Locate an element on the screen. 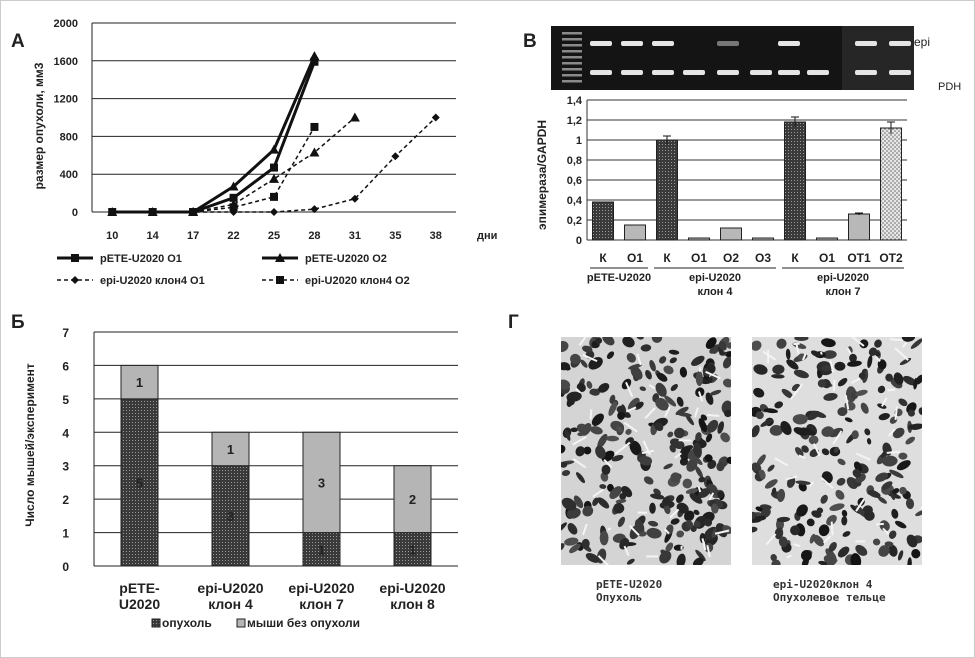  x-tick-label: U2020 is located at coordinates (139, 604).